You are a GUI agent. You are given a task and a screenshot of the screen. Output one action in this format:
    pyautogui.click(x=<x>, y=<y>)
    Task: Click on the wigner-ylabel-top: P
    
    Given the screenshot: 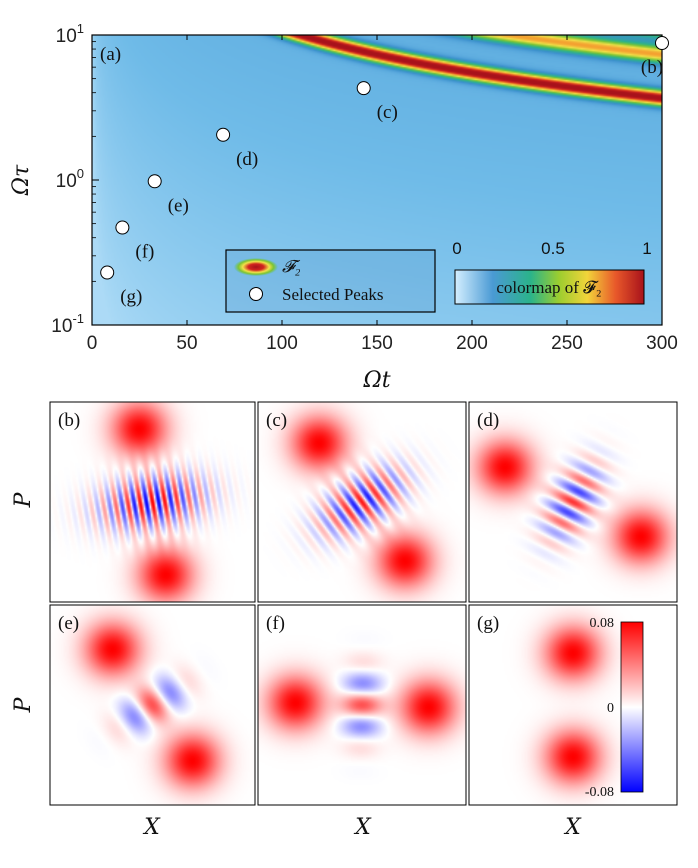 What is the action you would take?
    pyautogui.click(x=23, y=499)
    